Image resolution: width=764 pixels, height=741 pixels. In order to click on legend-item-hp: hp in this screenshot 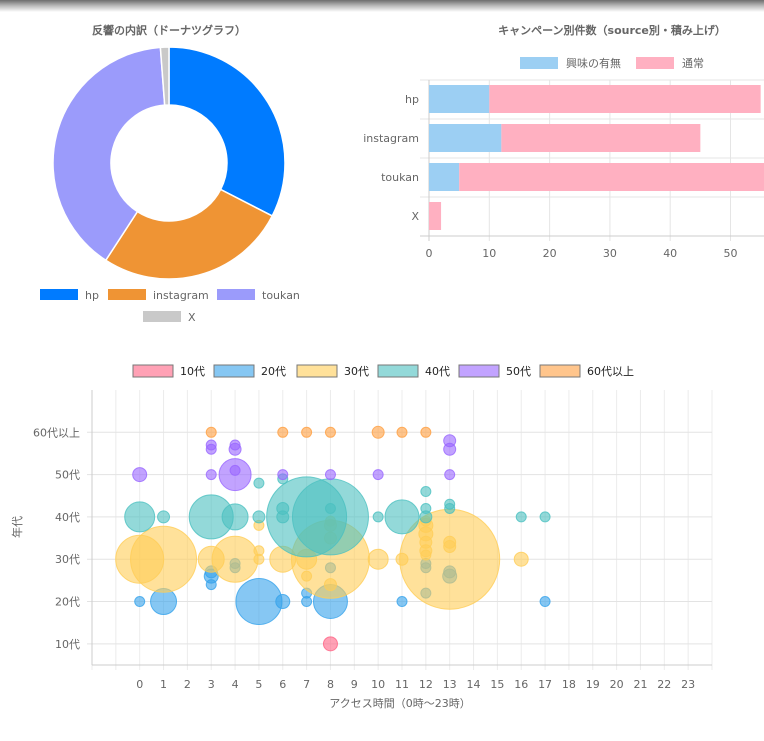, I will do `click(69, 295)`.